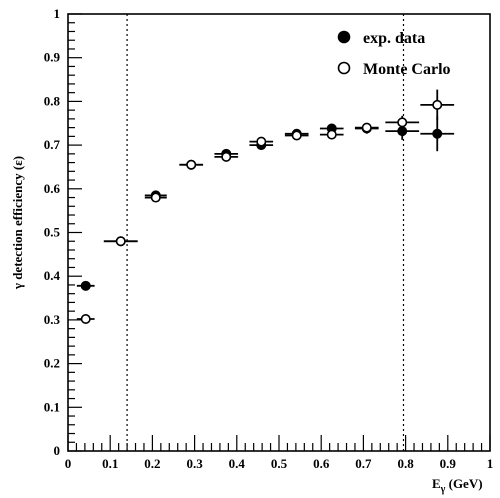  What do you see at coordinates (443, 489) in the screenshot?
I see `x-axis-title-sub: γ` at bounding box center [443, 489].